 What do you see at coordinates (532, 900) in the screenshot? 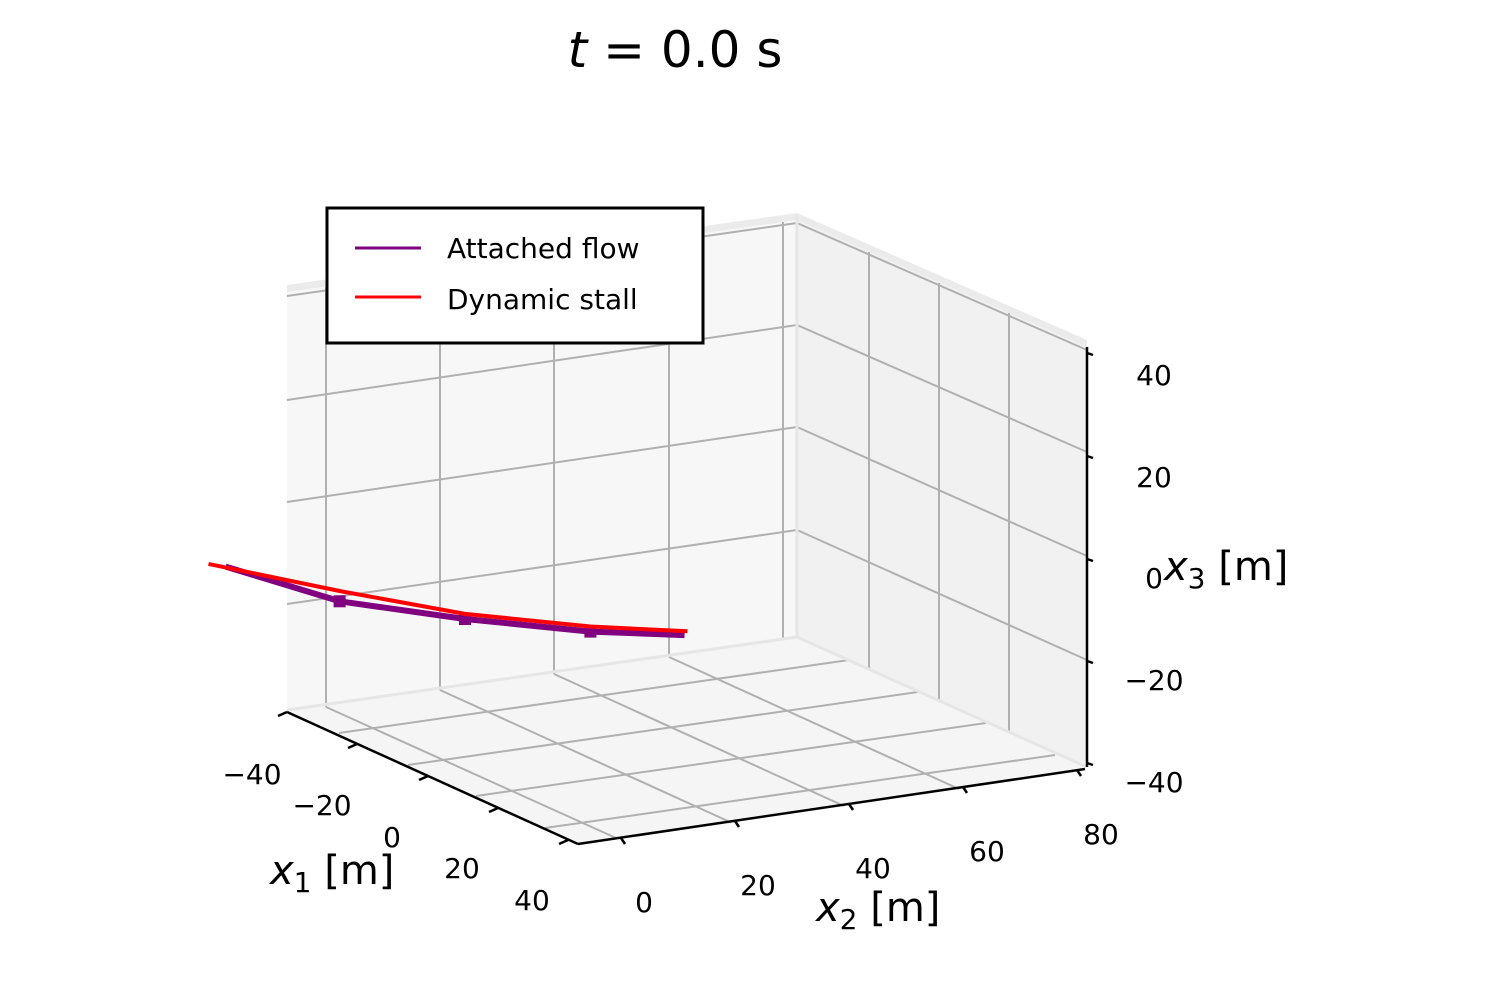
I see `x1-tick-label: 40` at bounding box center [532, 900].